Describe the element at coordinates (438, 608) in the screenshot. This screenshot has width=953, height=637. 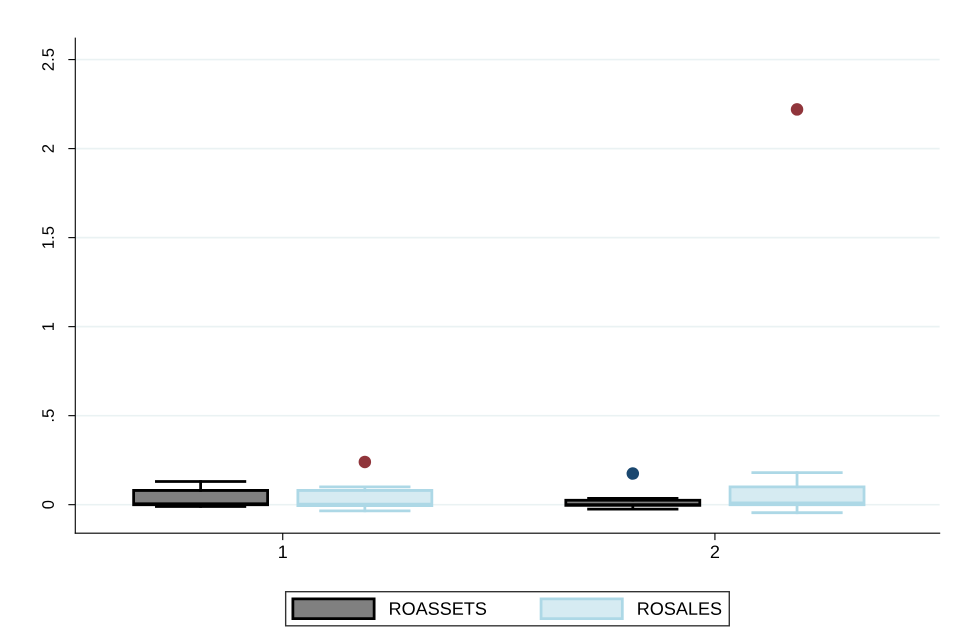
I see `legend-label: ROASSETS` at that location.